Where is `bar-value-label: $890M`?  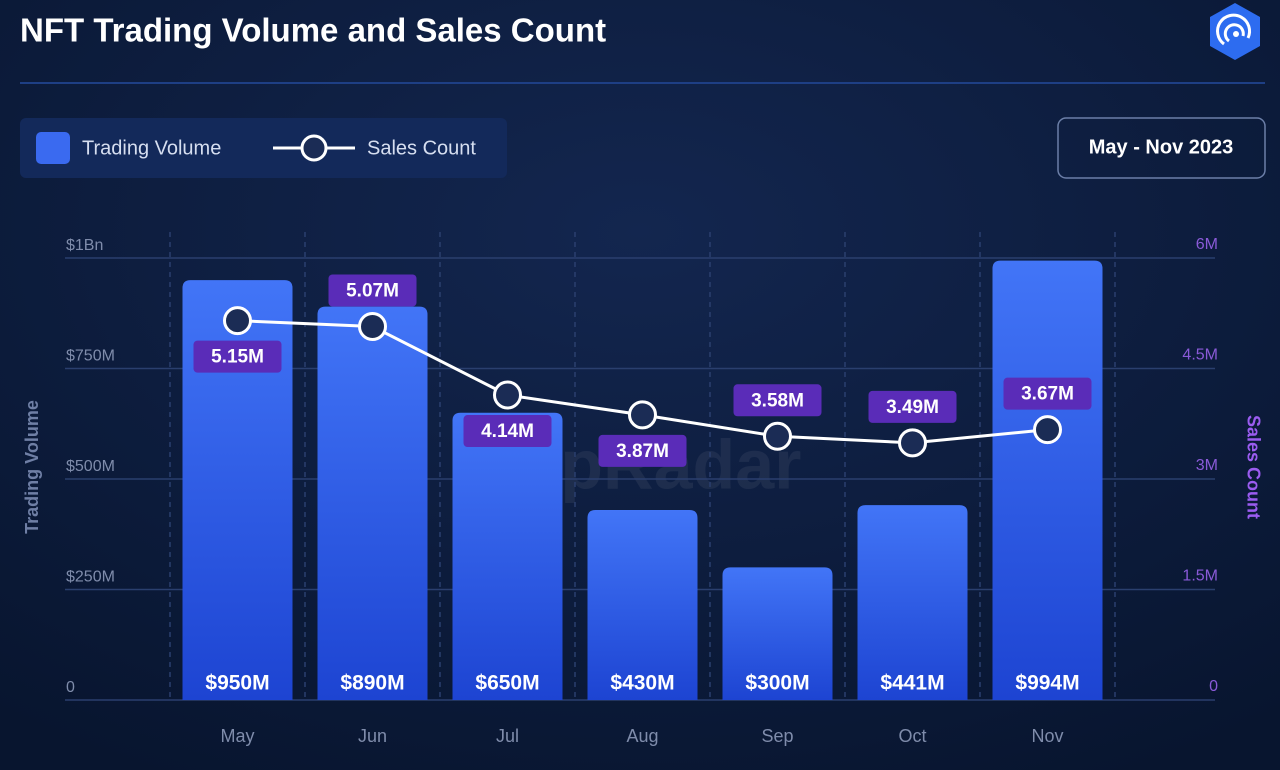
bar-value-label: $890M is located at coordinates (372, 683).